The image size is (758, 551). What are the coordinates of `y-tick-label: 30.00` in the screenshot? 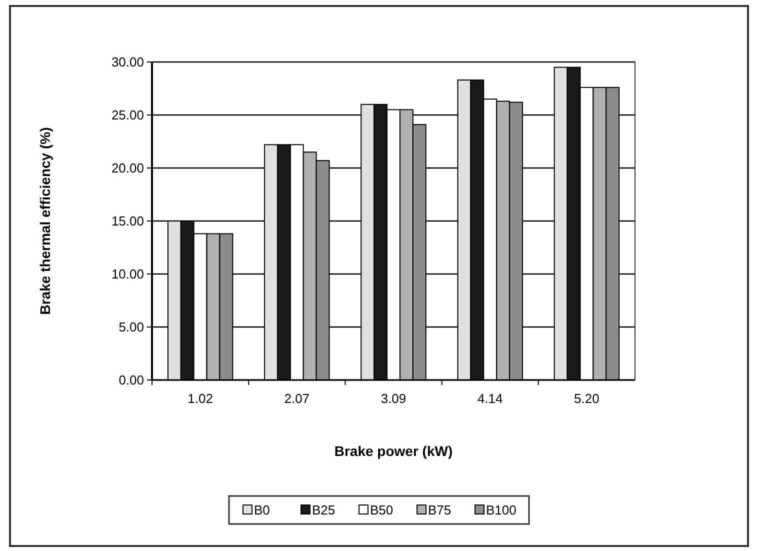 It's located at (127, 62).